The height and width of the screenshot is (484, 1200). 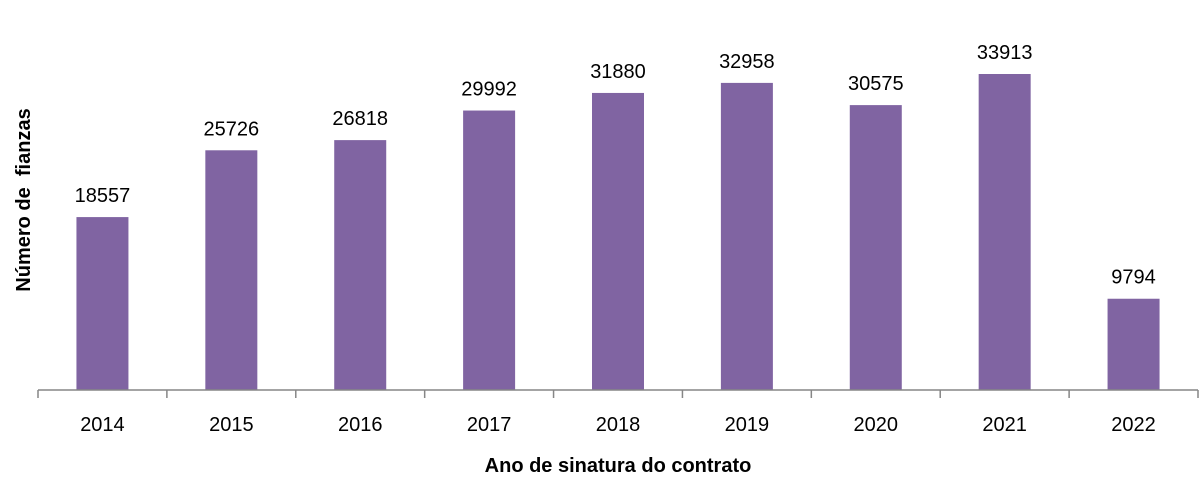 I want to click on x-tick-label-2020: 2020, so click(x=876, y=425).